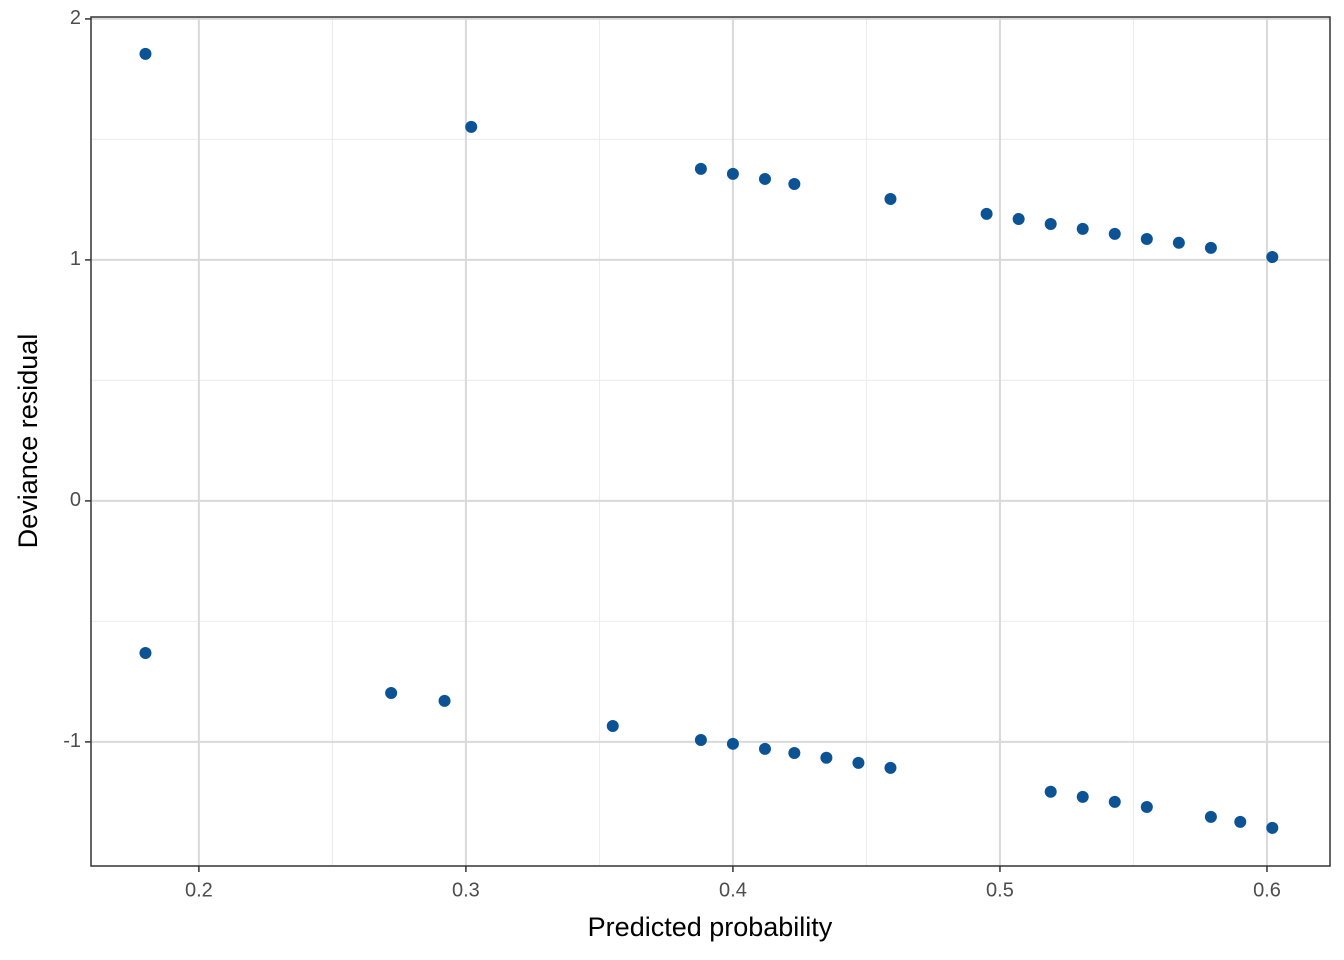 The width and height of the screenshot is (1344, 960). I want to click on x-tick-label: 0.6, so click(1267, 890).